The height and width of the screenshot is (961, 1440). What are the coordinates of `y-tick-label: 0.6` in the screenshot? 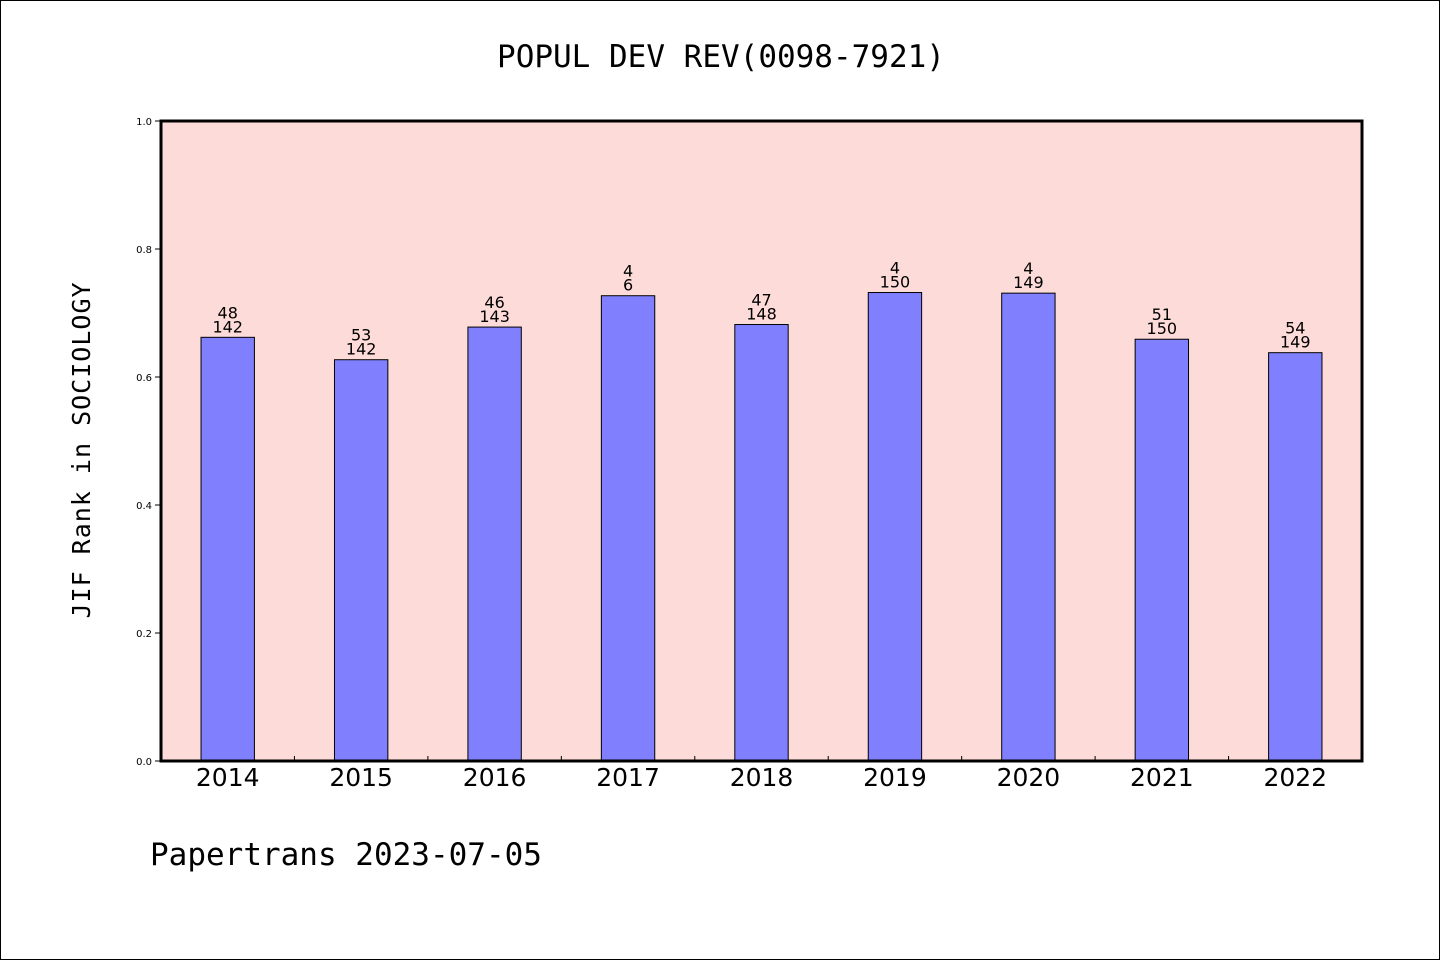 It's located at (144, 378).